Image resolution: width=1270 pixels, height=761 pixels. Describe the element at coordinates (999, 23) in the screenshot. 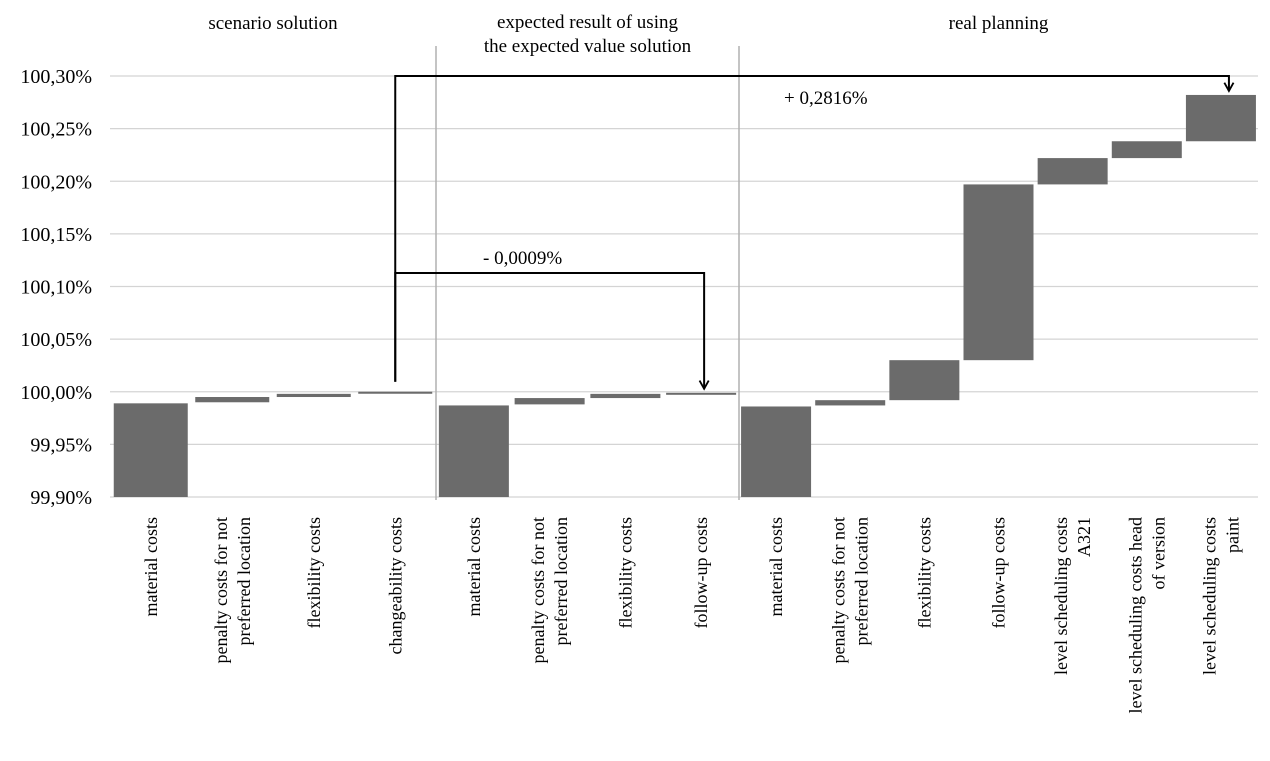

I see `panel-title: real planning` at that location.